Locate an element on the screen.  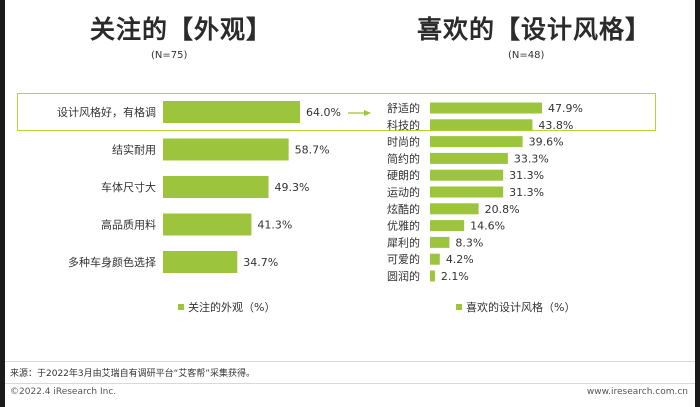
value-label: 2.1% is located at coordinates (455, 276).